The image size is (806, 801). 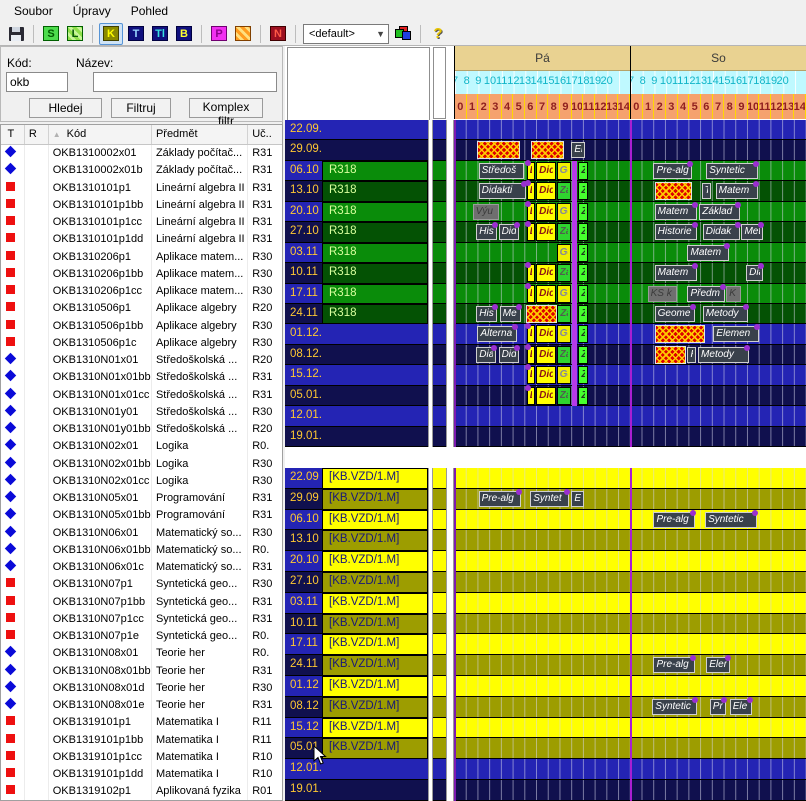 I want to click on timetable-row: 15.12. D Did Ge Z, so click(x=545, y=375).